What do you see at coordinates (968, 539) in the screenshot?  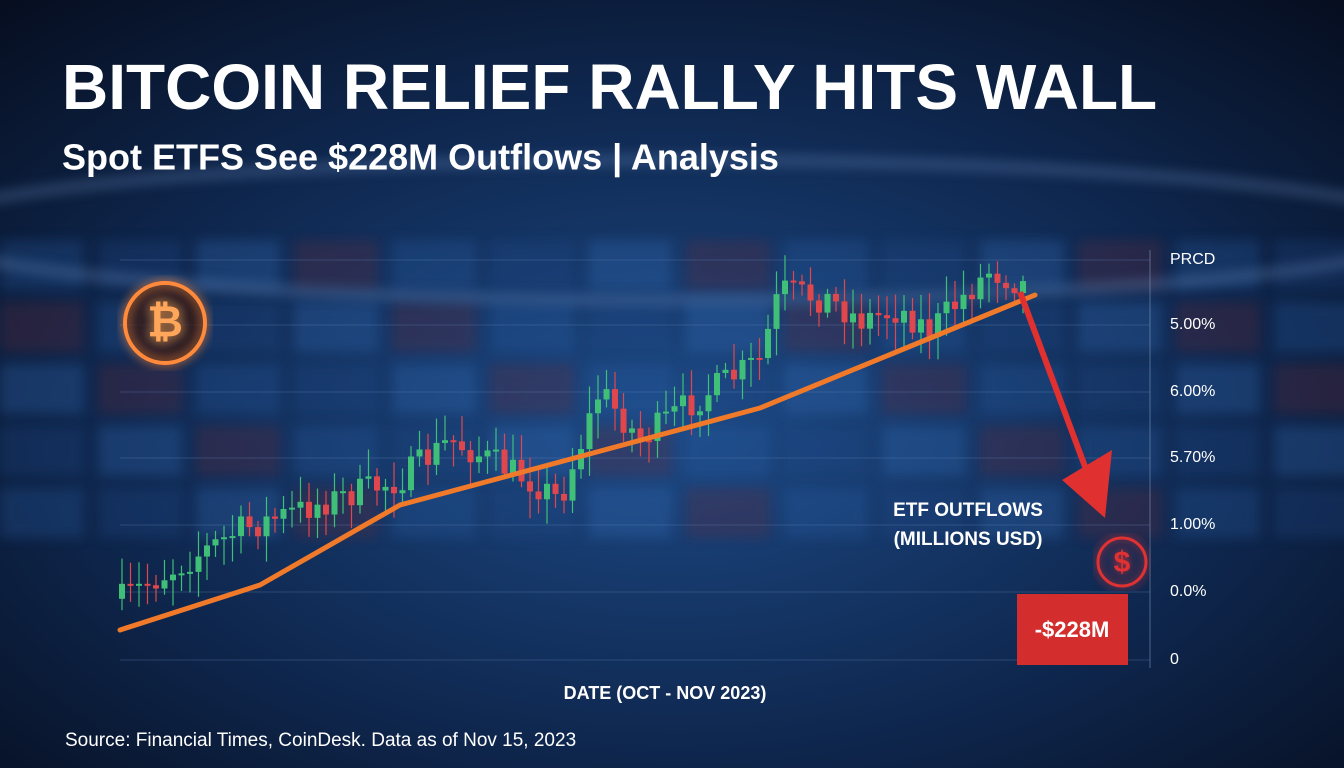 I see `annotation-line: (MILLIONS USD)` at bounding box center [968, 539].